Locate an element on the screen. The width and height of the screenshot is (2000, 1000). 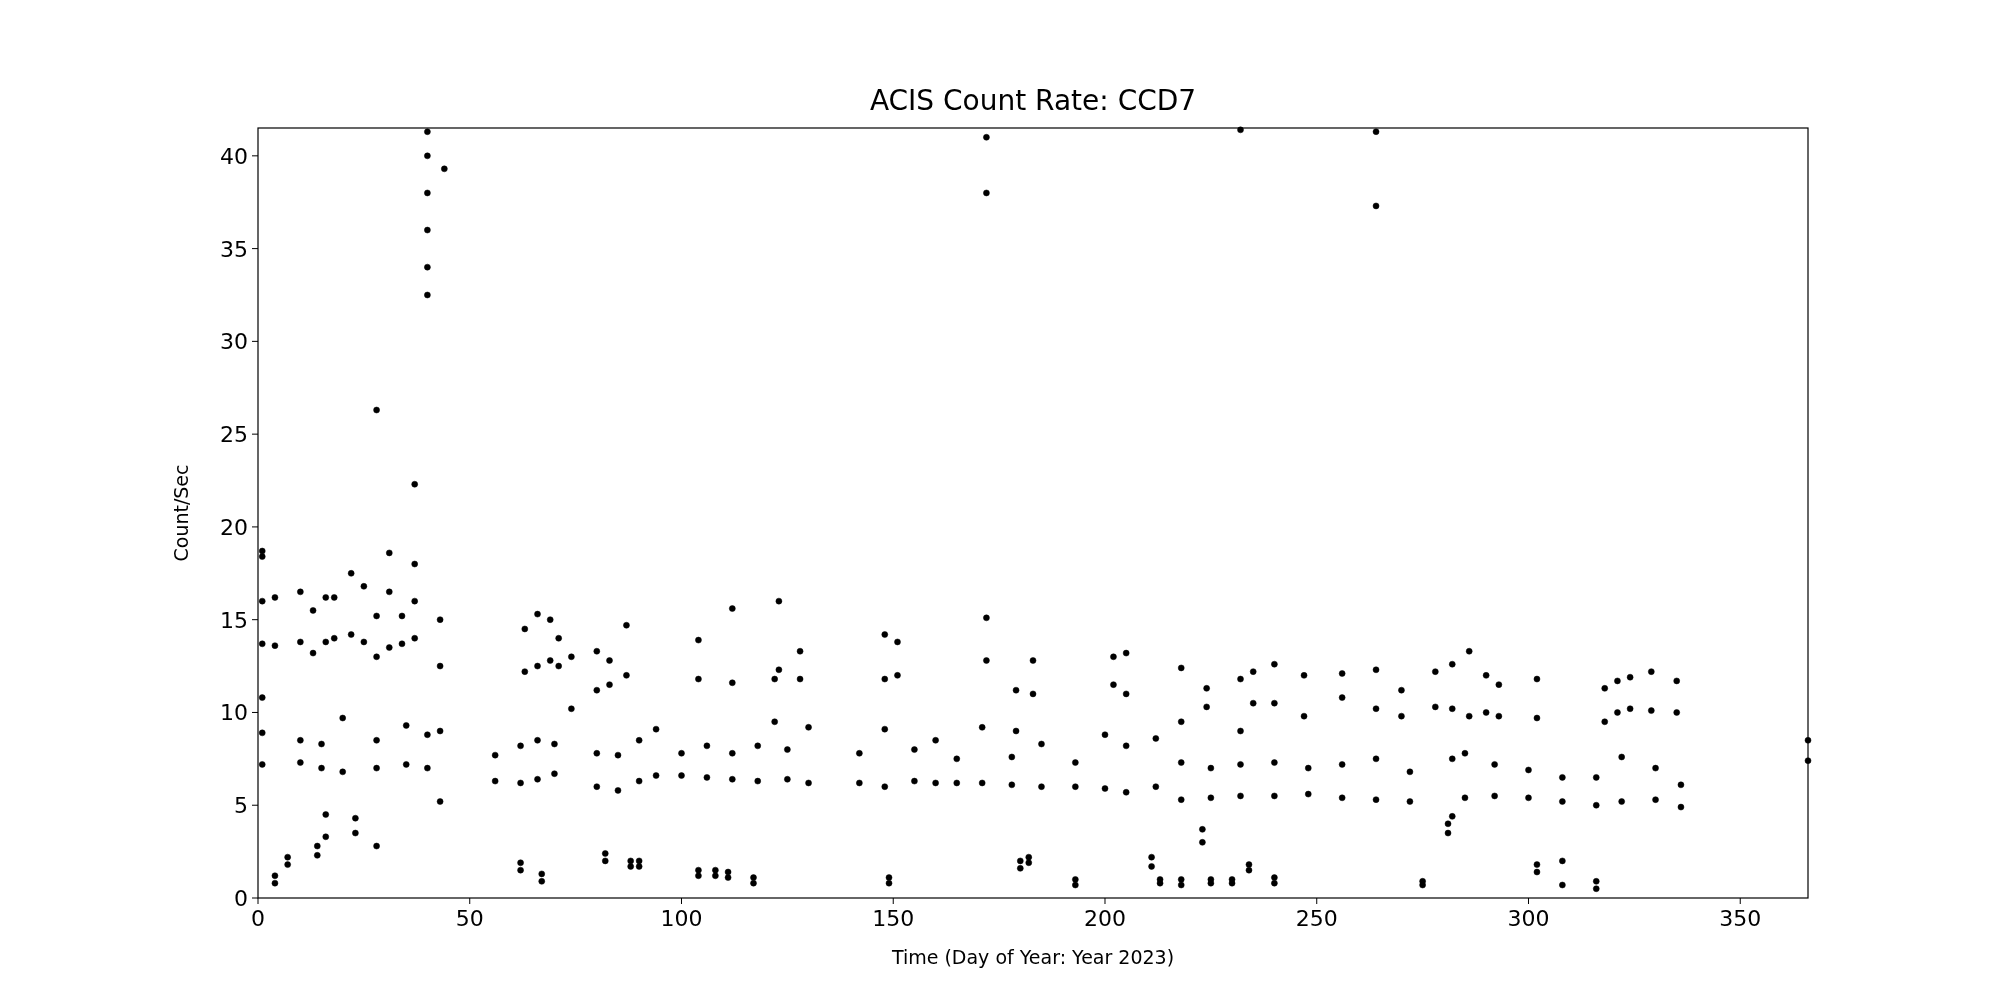
x-tick-label: 150 is located at coordinates (893, 918).